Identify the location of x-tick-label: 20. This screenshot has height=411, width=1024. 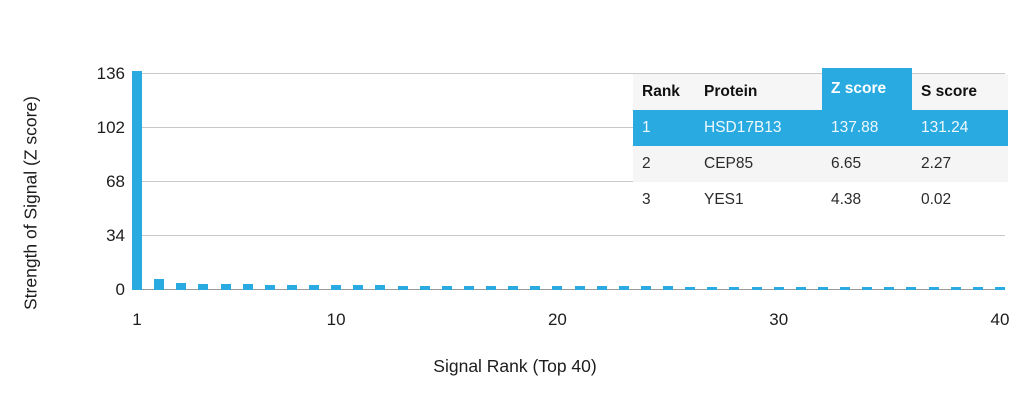
(557, 319).